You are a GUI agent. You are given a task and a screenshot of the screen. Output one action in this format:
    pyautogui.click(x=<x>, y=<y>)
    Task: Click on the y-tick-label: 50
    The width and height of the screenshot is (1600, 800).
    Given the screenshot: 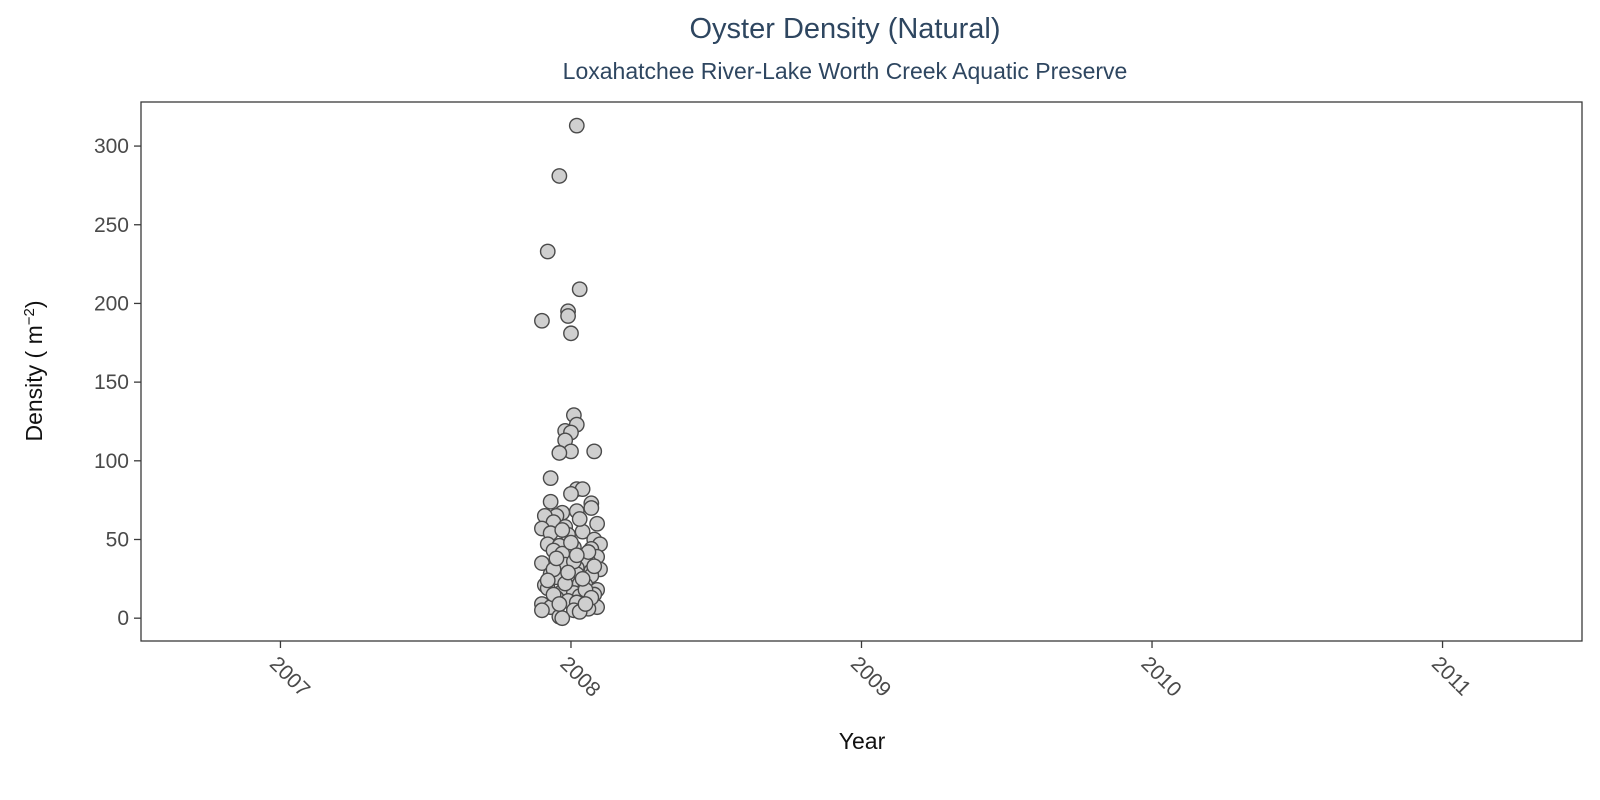 What is the action you would take?
    pyautogui.click(x=117, y=539)
    